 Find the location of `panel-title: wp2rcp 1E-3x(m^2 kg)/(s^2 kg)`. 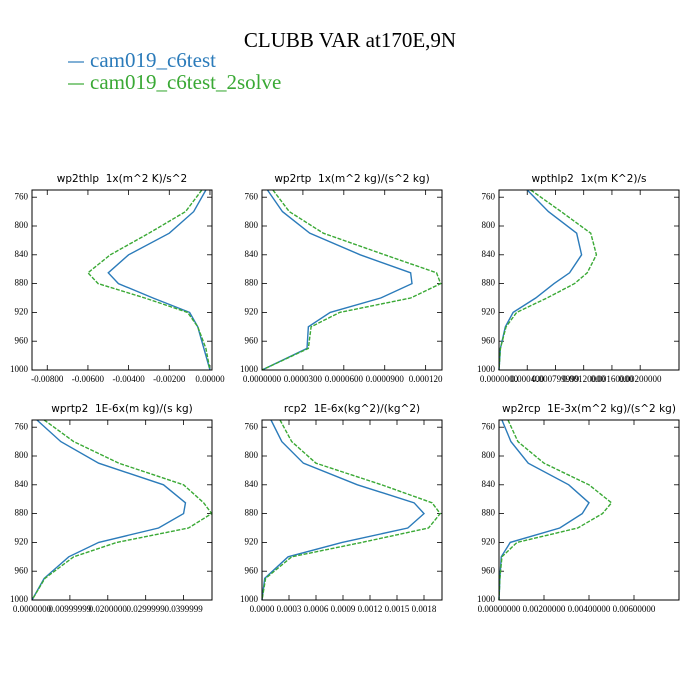

panel-title: wp2rcp 1E-3x(m^2 kg)/(s^2 kg) is located at coordinates (589, 409).